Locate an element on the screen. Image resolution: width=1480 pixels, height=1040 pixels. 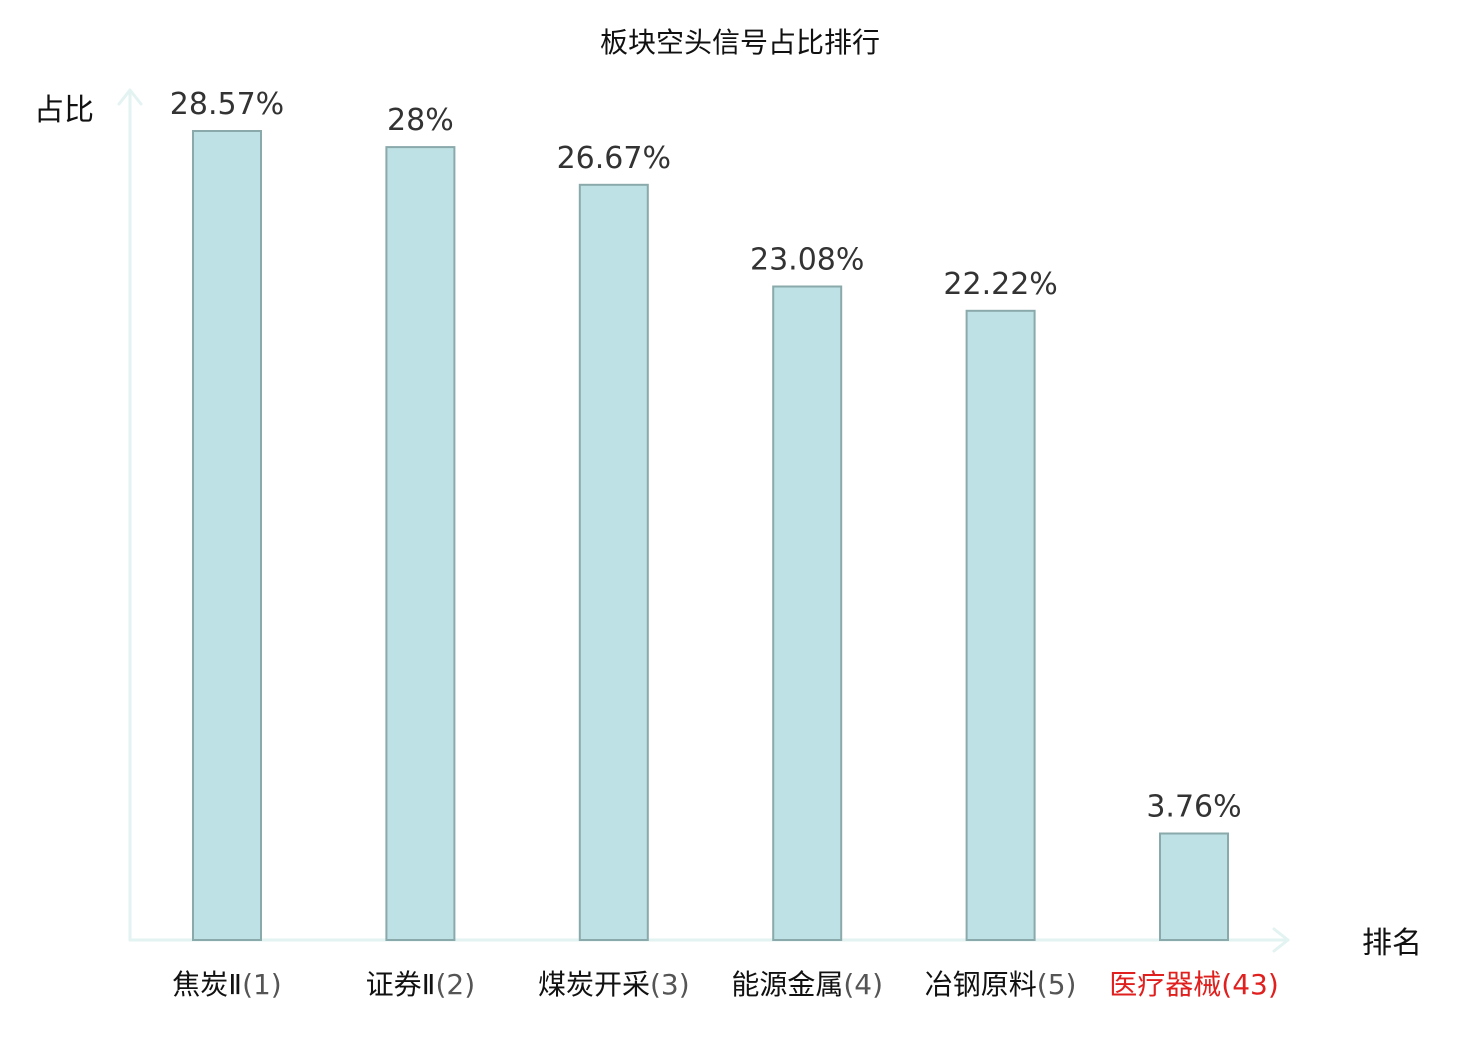
bar-value-label: 23.08% is located at coordinates (807, 260).